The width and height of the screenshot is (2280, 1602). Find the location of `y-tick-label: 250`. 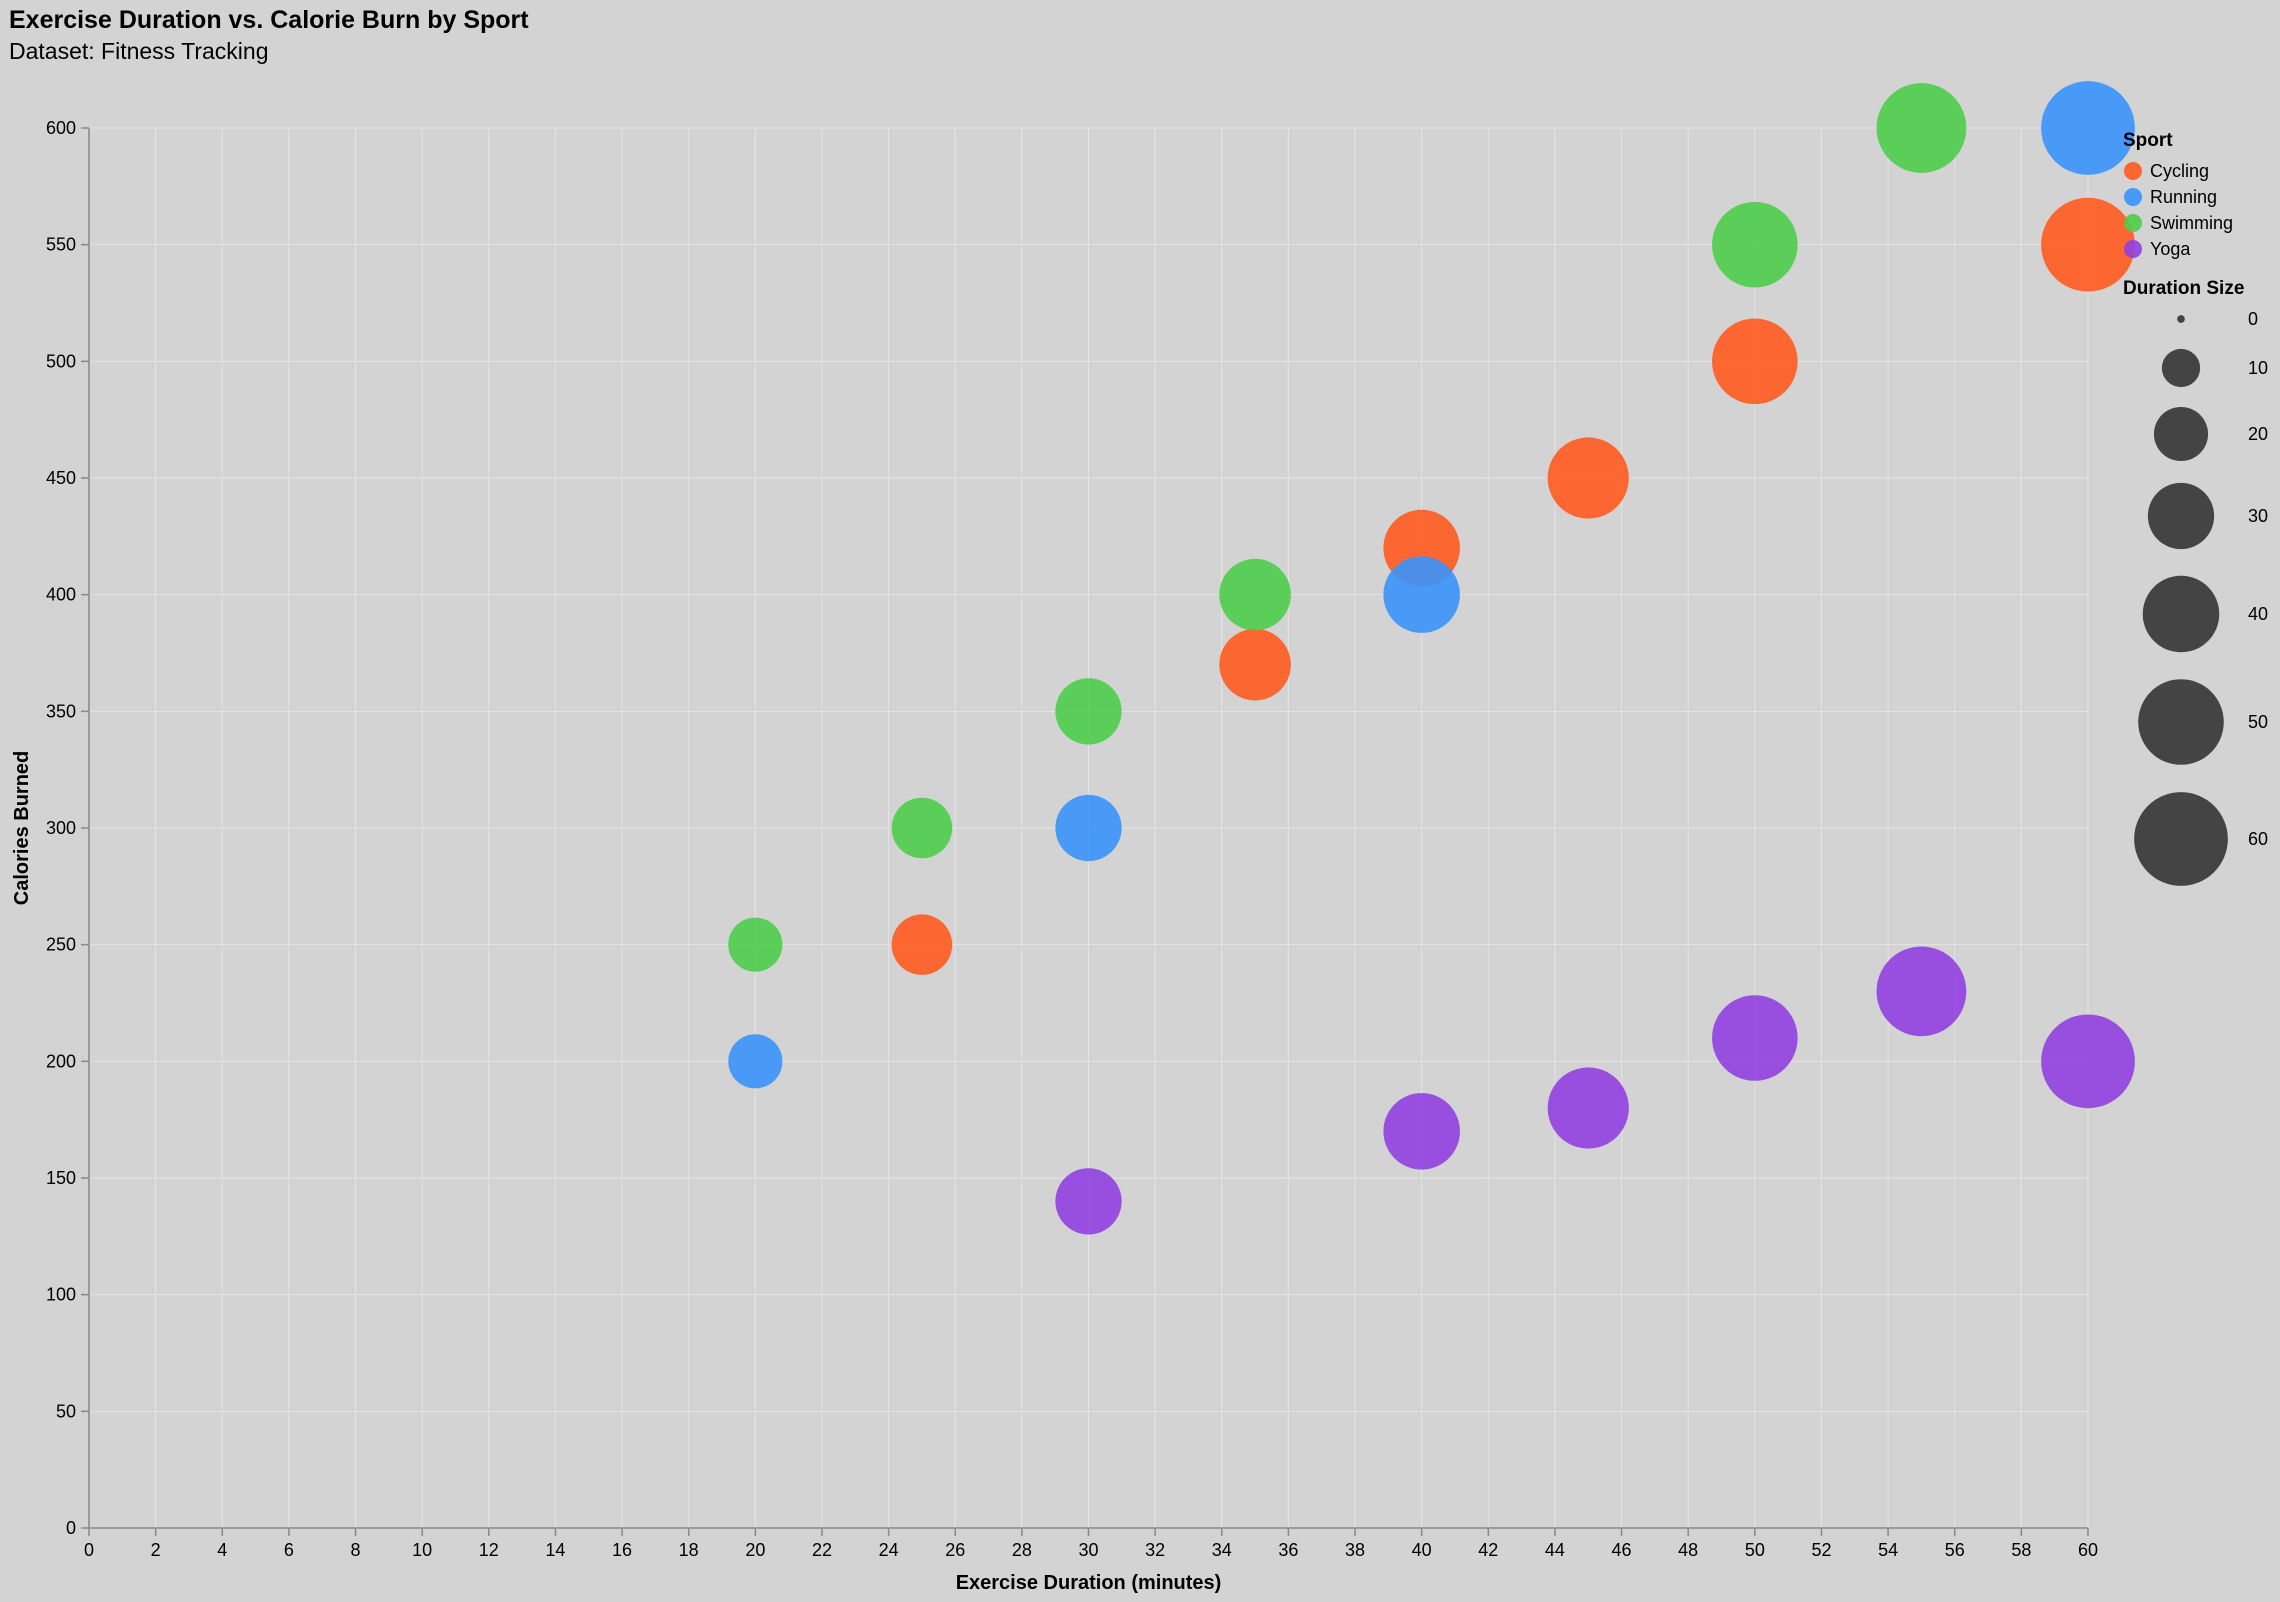

y-tick-label: 250 is located at coordinates (61, 945).